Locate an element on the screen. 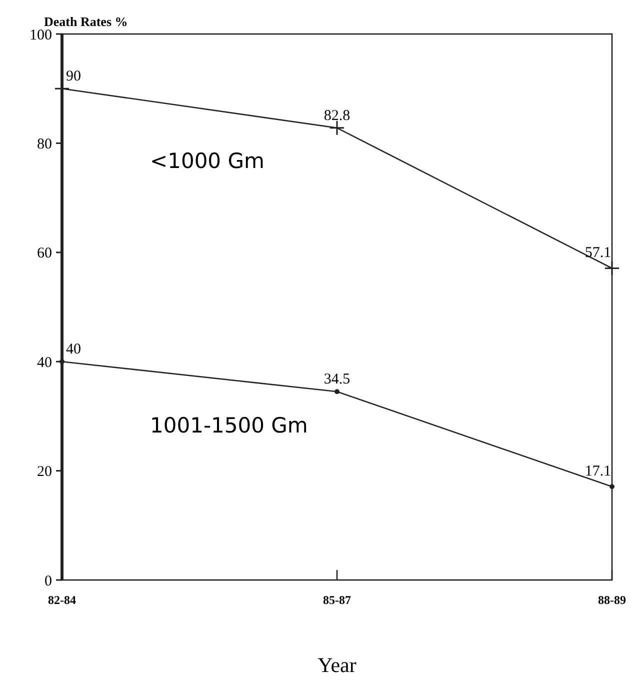 The image size is (634, 698). x-tick-label: 88-89 is located at coordinates (612, 600).